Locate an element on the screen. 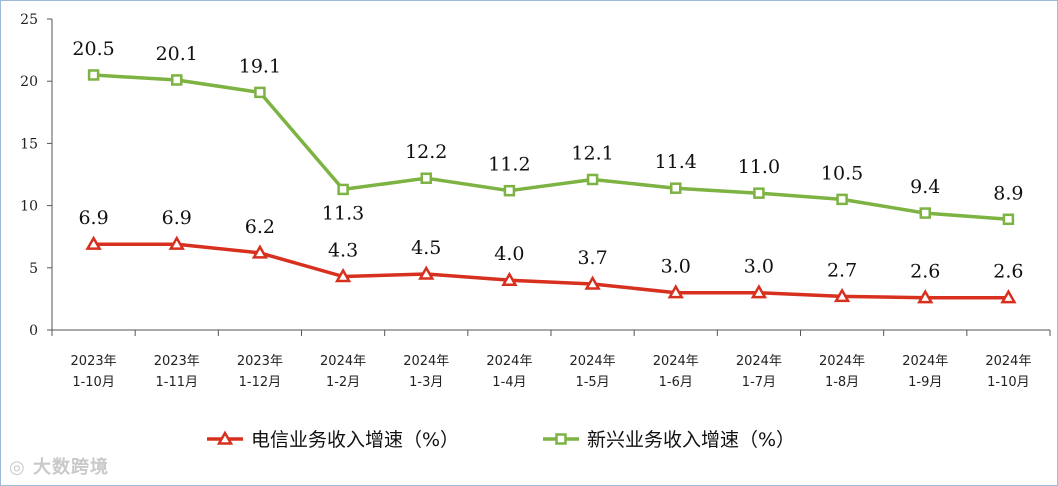 Image resolution: width=1058 pixels, height=486 pixels. watermark-text: 大数跨境 is located at coordinates (71, 467).